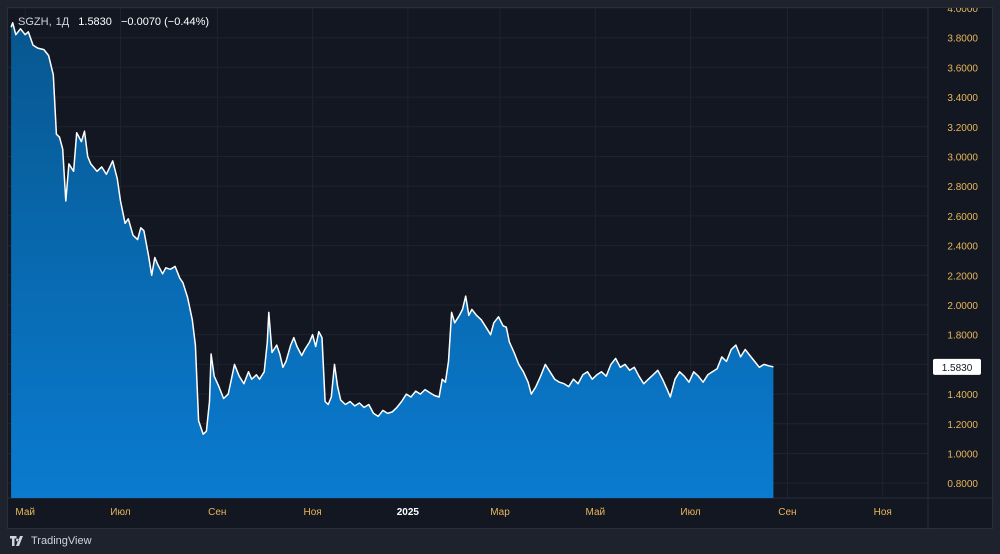  Describe the element at coordinates (962, 11) in the screenshot. I see `y-tick-label: 4.0000` at that location.